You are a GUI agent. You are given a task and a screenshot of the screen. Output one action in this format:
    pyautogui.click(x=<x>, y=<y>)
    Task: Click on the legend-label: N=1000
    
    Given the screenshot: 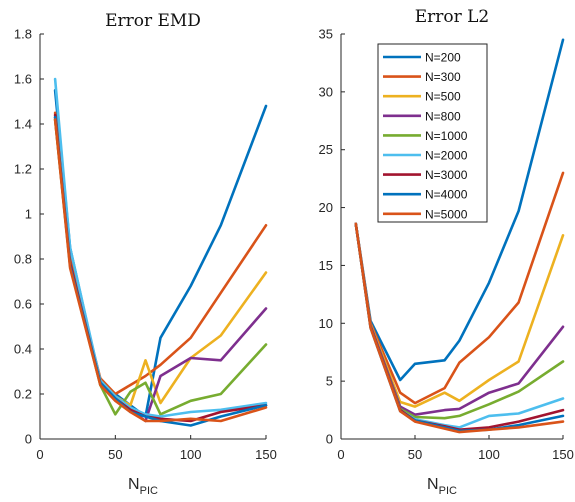 What is the action you would take?
    pyautogui.click(x=446, y=136)
    